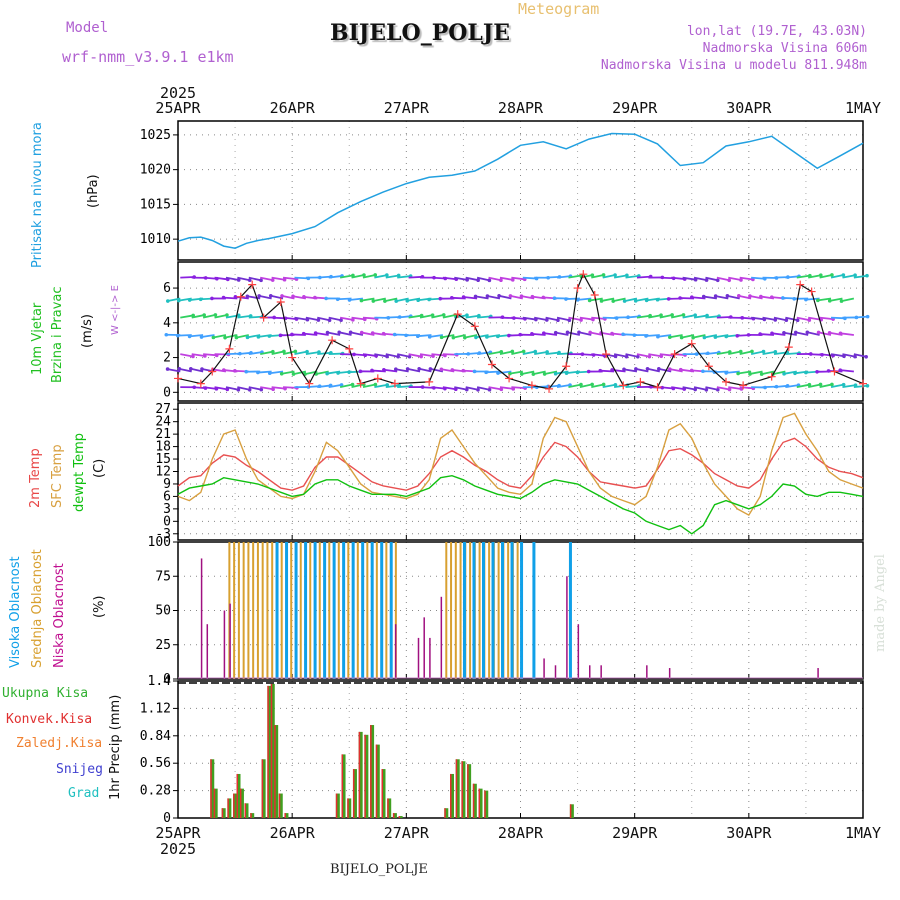 The image size is (900, 900). Describe the element at coordinates (79, 769) in the screenshot. I see `legend-snijeg: Snijeg` at that location.